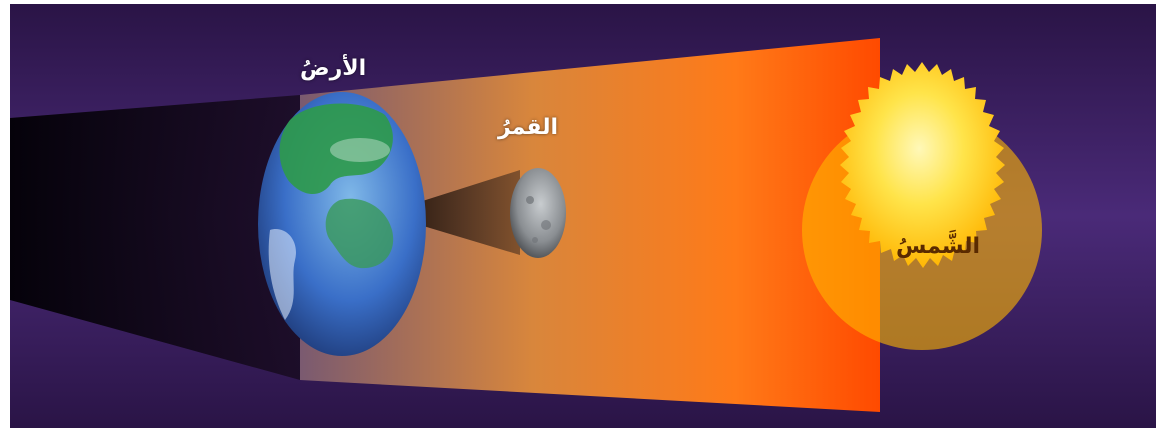 The image size is (1163, 443). What do you see at coordinates (528, 127) in the screenshot?
I see `moon-label: القمرُ` at bounding box center [528, 127].